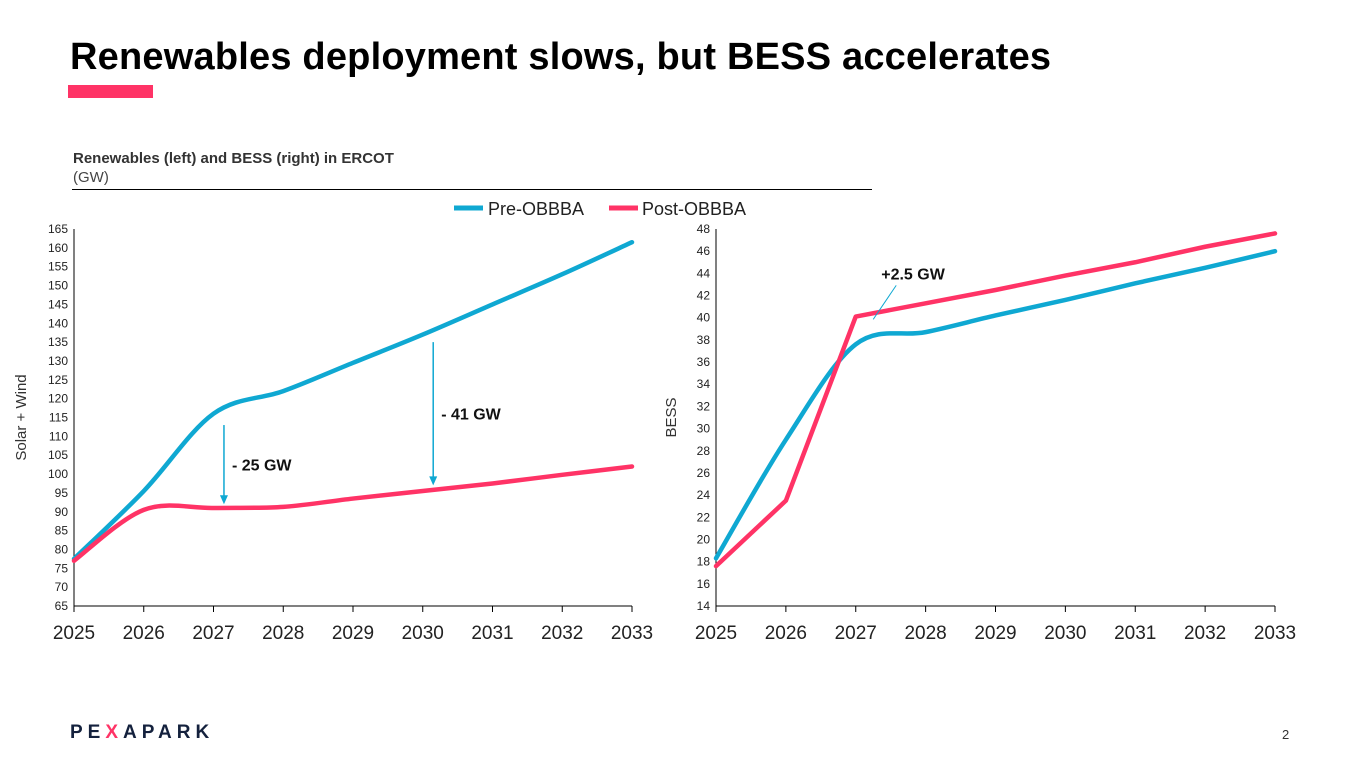  I want to click on renewables-y-tick-label: 130, so click(58, 361).